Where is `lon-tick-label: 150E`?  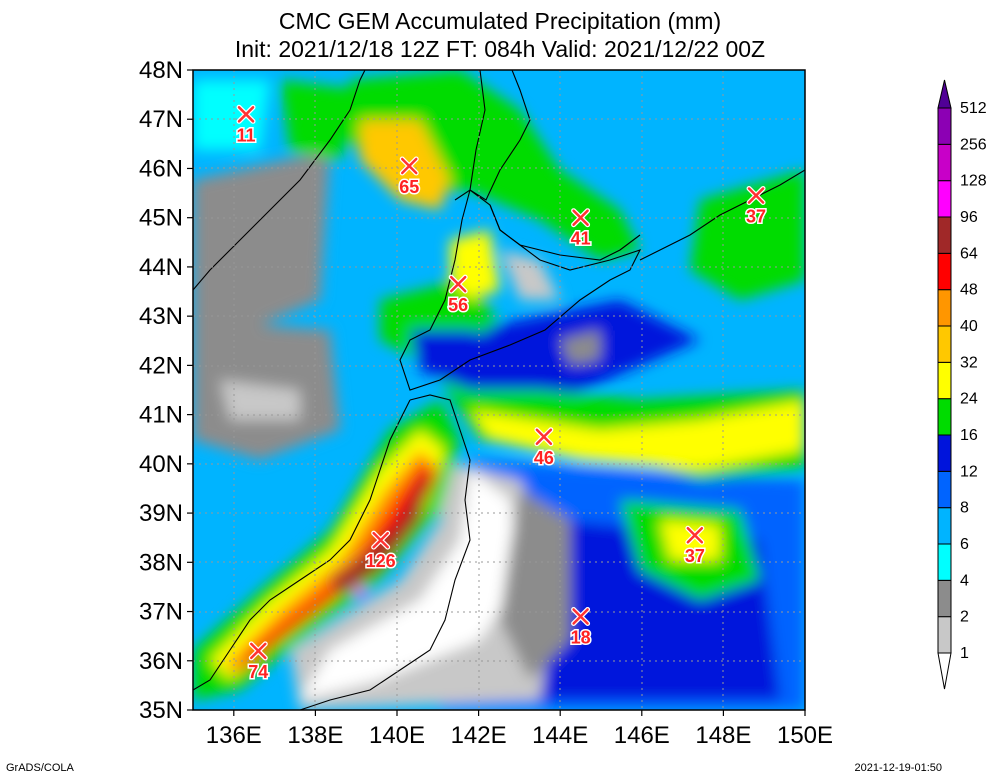 lon-tick-label: 150E is located at coordinates (805, 735).